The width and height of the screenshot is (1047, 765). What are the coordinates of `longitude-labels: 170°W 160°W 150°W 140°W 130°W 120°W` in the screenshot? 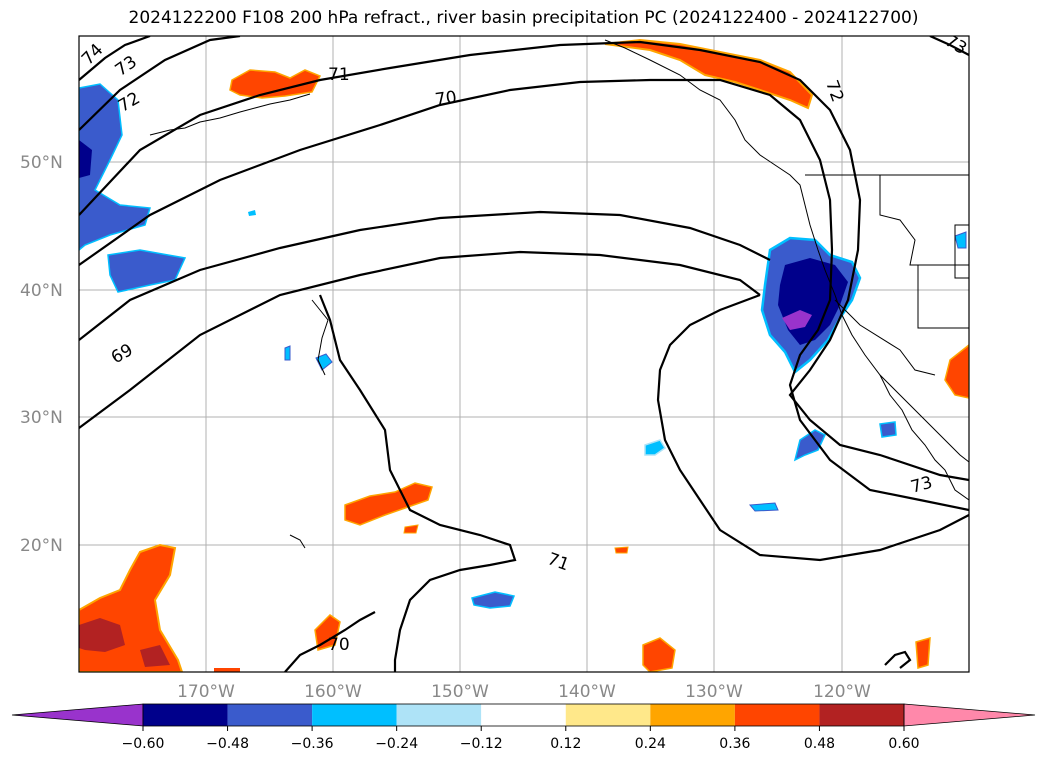 It's located at (524, 692).